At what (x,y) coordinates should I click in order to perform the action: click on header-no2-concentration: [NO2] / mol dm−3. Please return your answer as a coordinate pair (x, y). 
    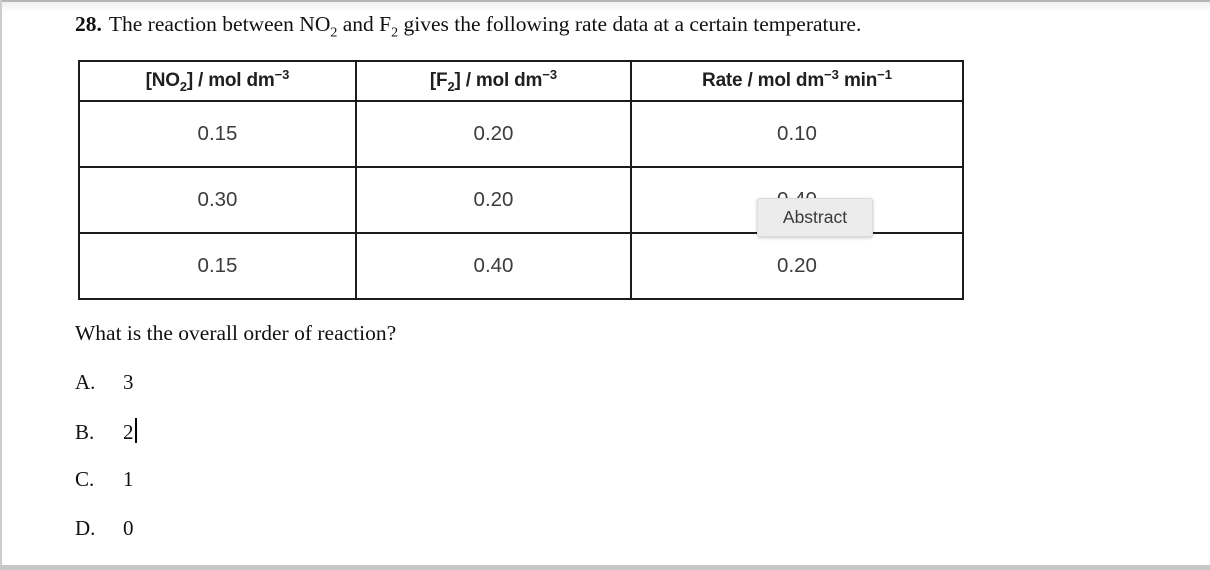
    Looking at the image, I should click on (217, 81).